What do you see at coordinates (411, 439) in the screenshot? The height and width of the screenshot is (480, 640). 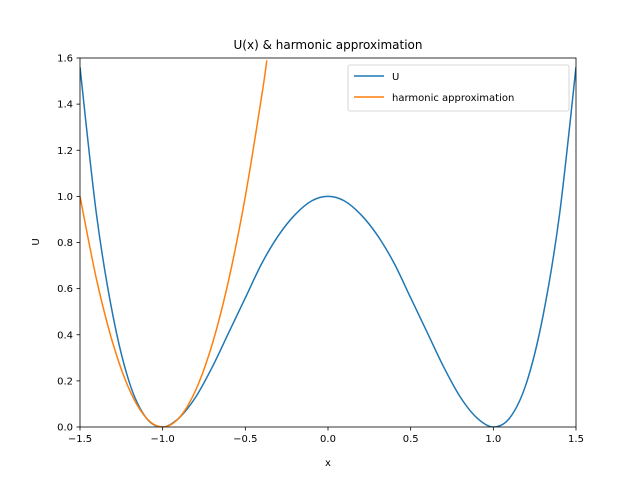 I see `x-tick-label: 0.5` at bounding box center [411, 439].